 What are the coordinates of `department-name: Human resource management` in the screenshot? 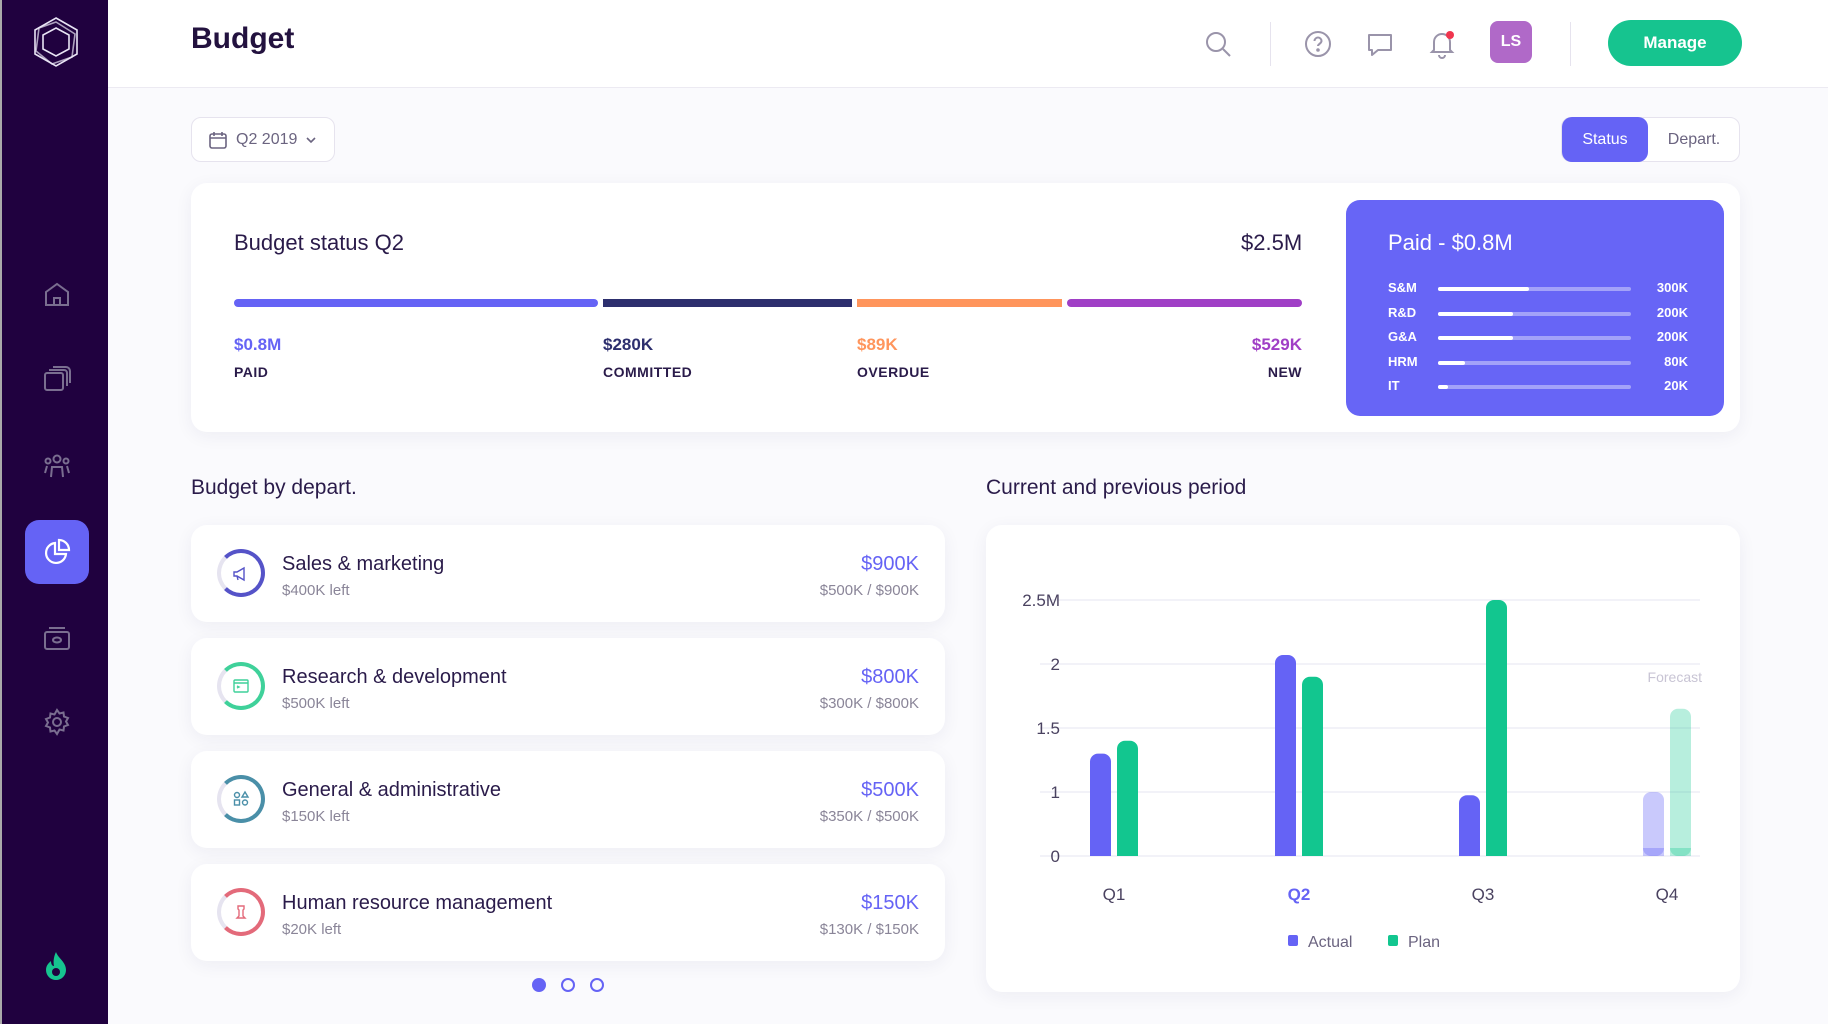 It's located at (417, 903).